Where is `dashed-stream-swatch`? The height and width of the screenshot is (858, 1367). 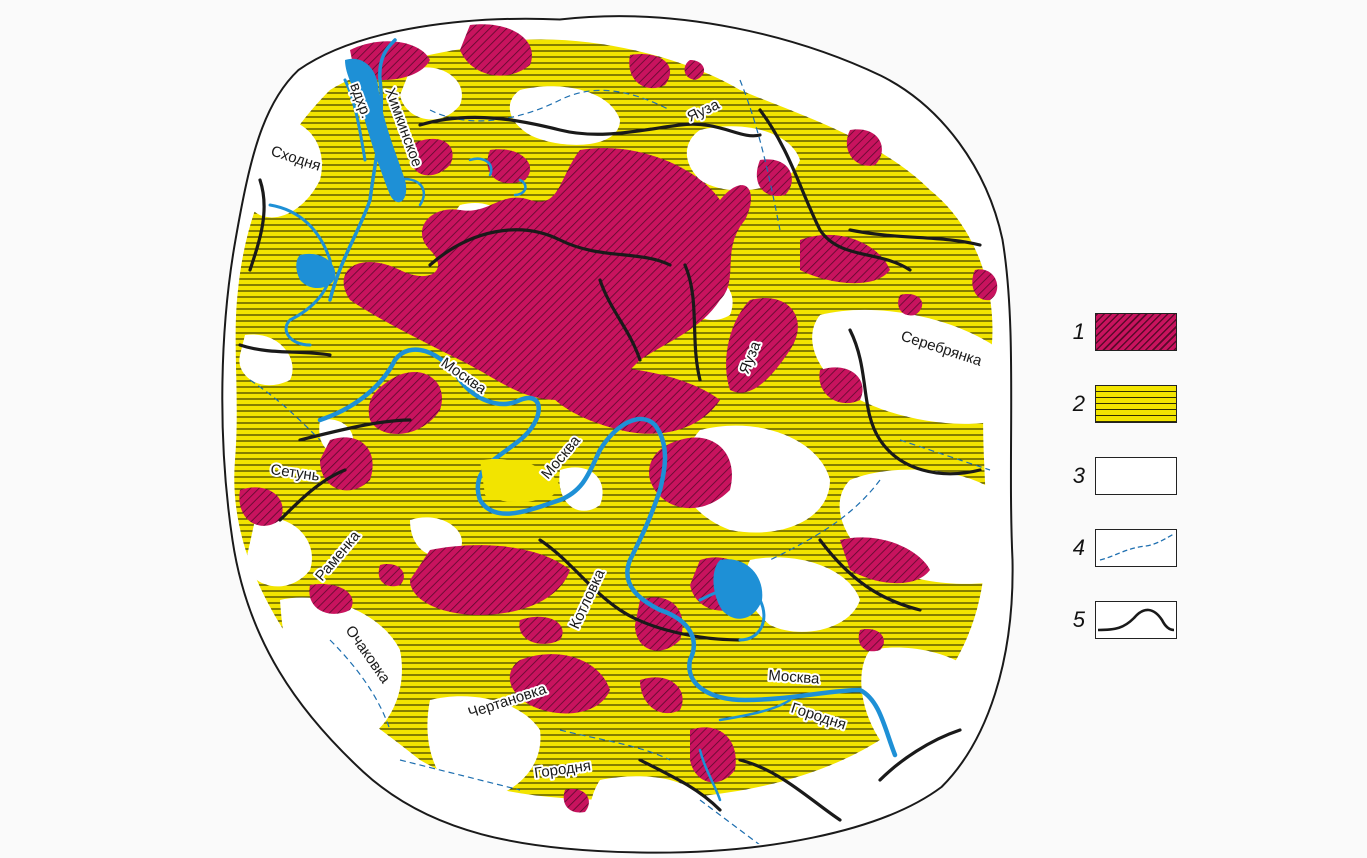 dashed-stream-swatch is located at coordinates (1136, 548).